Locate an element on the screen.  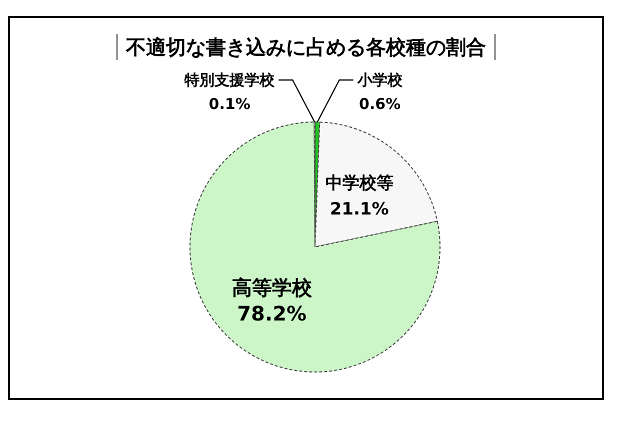
data-label: 0.6% is located at coordinates (380, 104).